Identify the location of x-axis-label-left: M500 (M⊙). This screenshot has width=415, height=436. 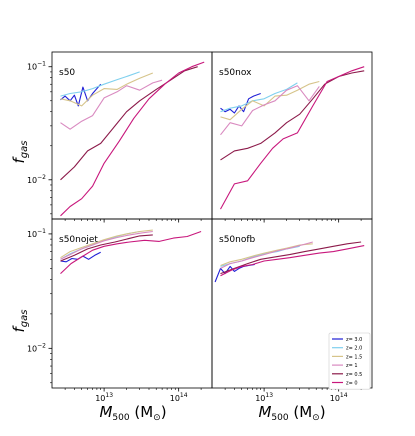
(132, 413).